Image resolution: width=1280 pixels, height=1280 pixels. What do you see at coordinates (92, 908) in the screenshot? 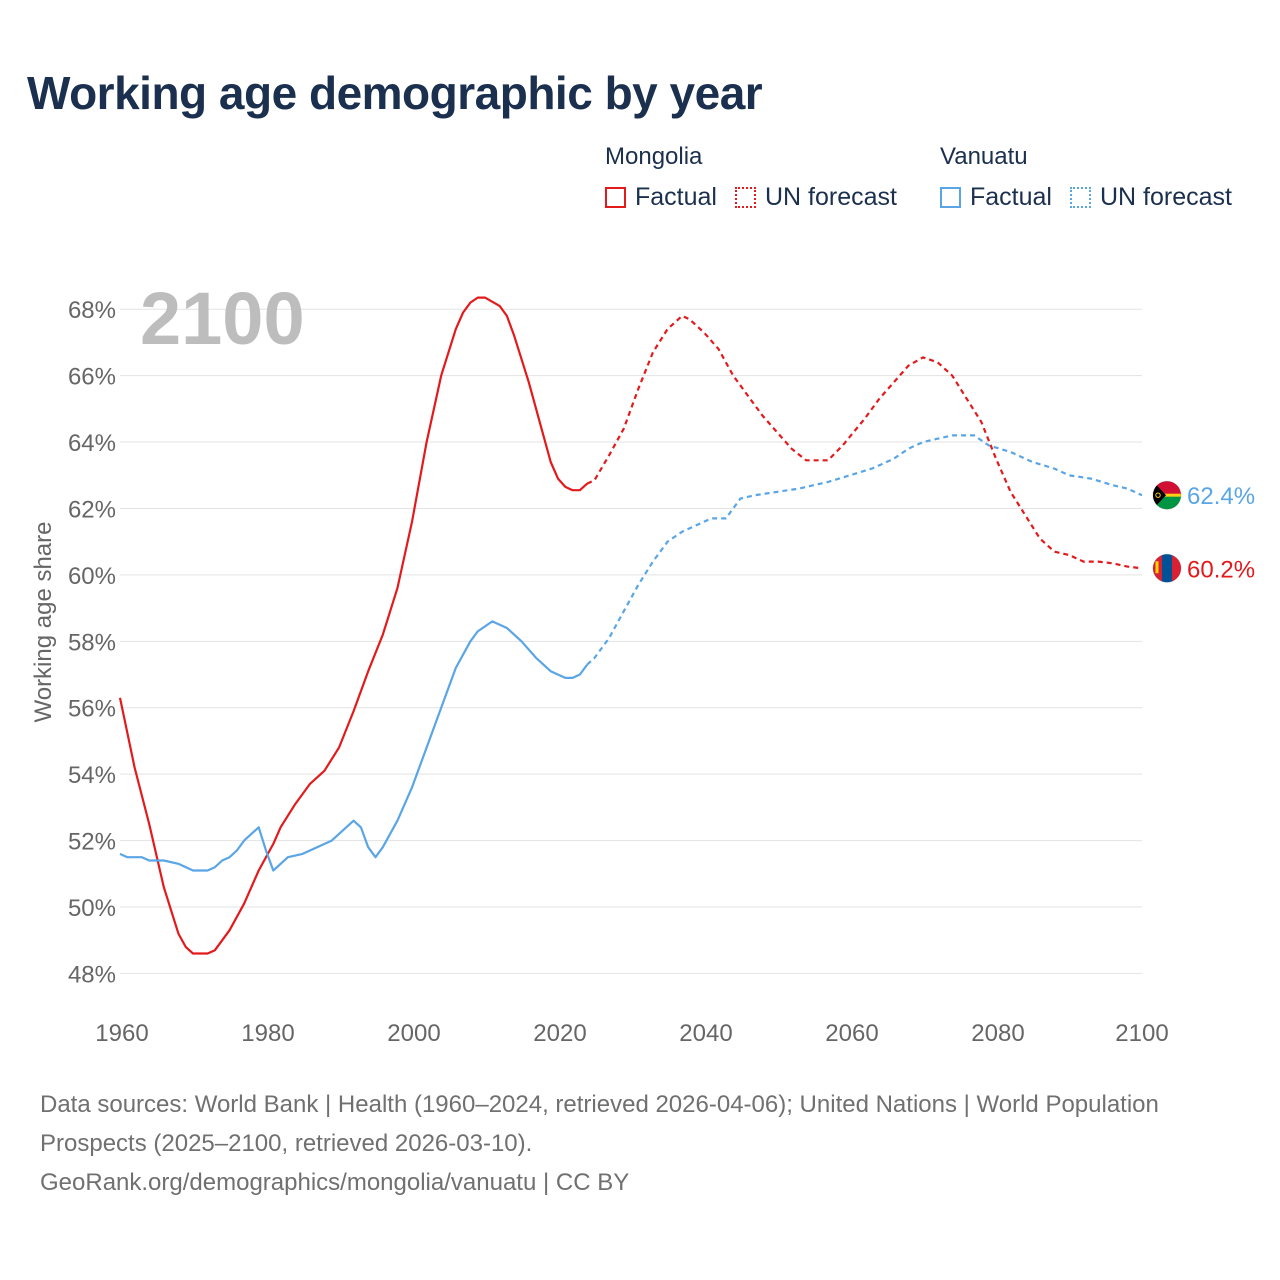
I see `y-tick-label: 50%` at bounding box center [92, 908].